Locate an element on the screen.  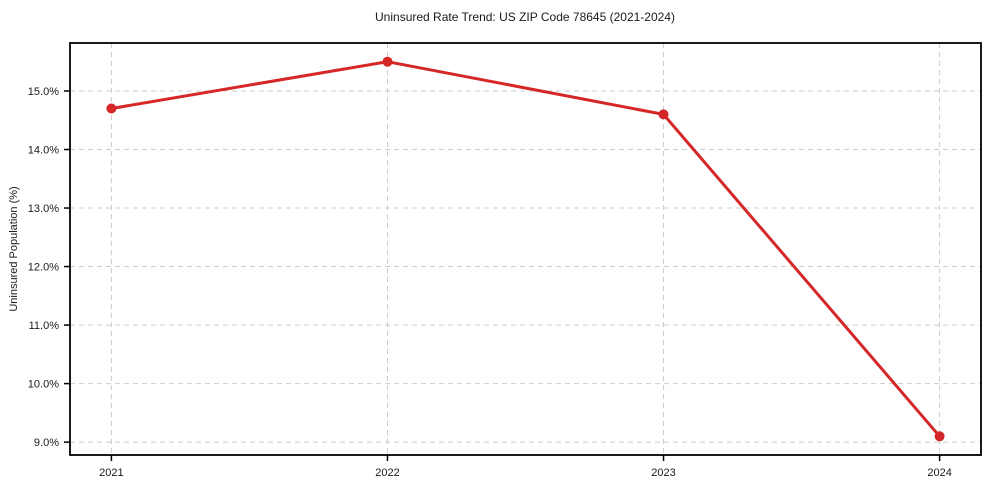
x-tick-label: 2022 is located at coordinates (387, 473).